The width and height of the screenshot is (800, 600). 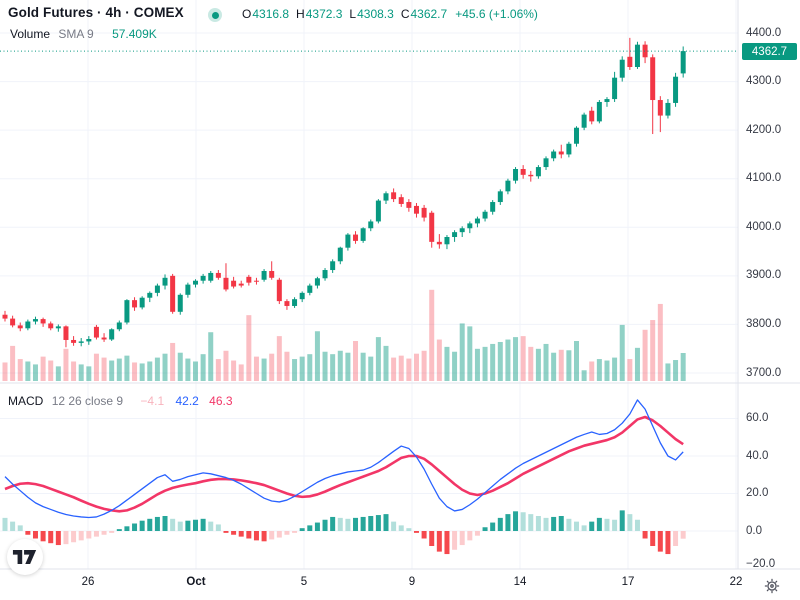 What do you see at coordinates (324, 14) in the screenshot?
I see `high-value: 4372.3` at bounding box center [324, 14].